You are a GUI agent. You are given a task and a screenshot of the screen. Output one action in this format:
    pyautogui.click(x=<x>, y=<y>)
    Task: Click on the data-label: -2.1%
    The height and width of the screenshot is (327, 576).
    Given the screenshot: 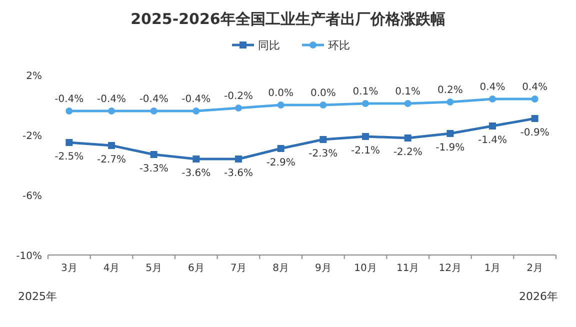 What is the action you would take?
    pyautogui.click(x=365, y=151)
    